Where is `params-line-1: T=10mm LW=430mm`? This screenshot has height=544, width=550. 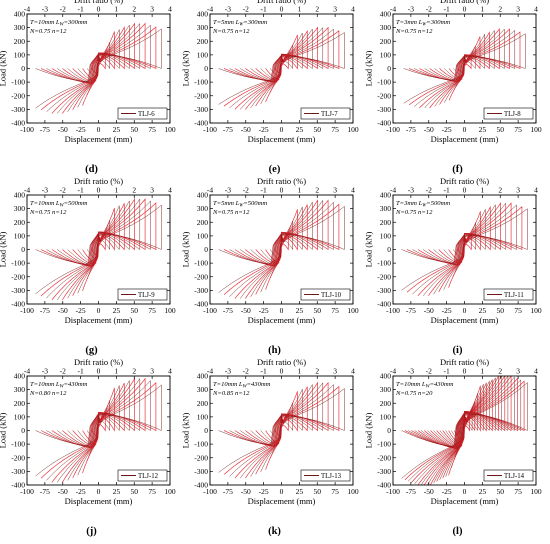 params-line-1: T=10mm LW=430mm is located at coordinates (59, 385).